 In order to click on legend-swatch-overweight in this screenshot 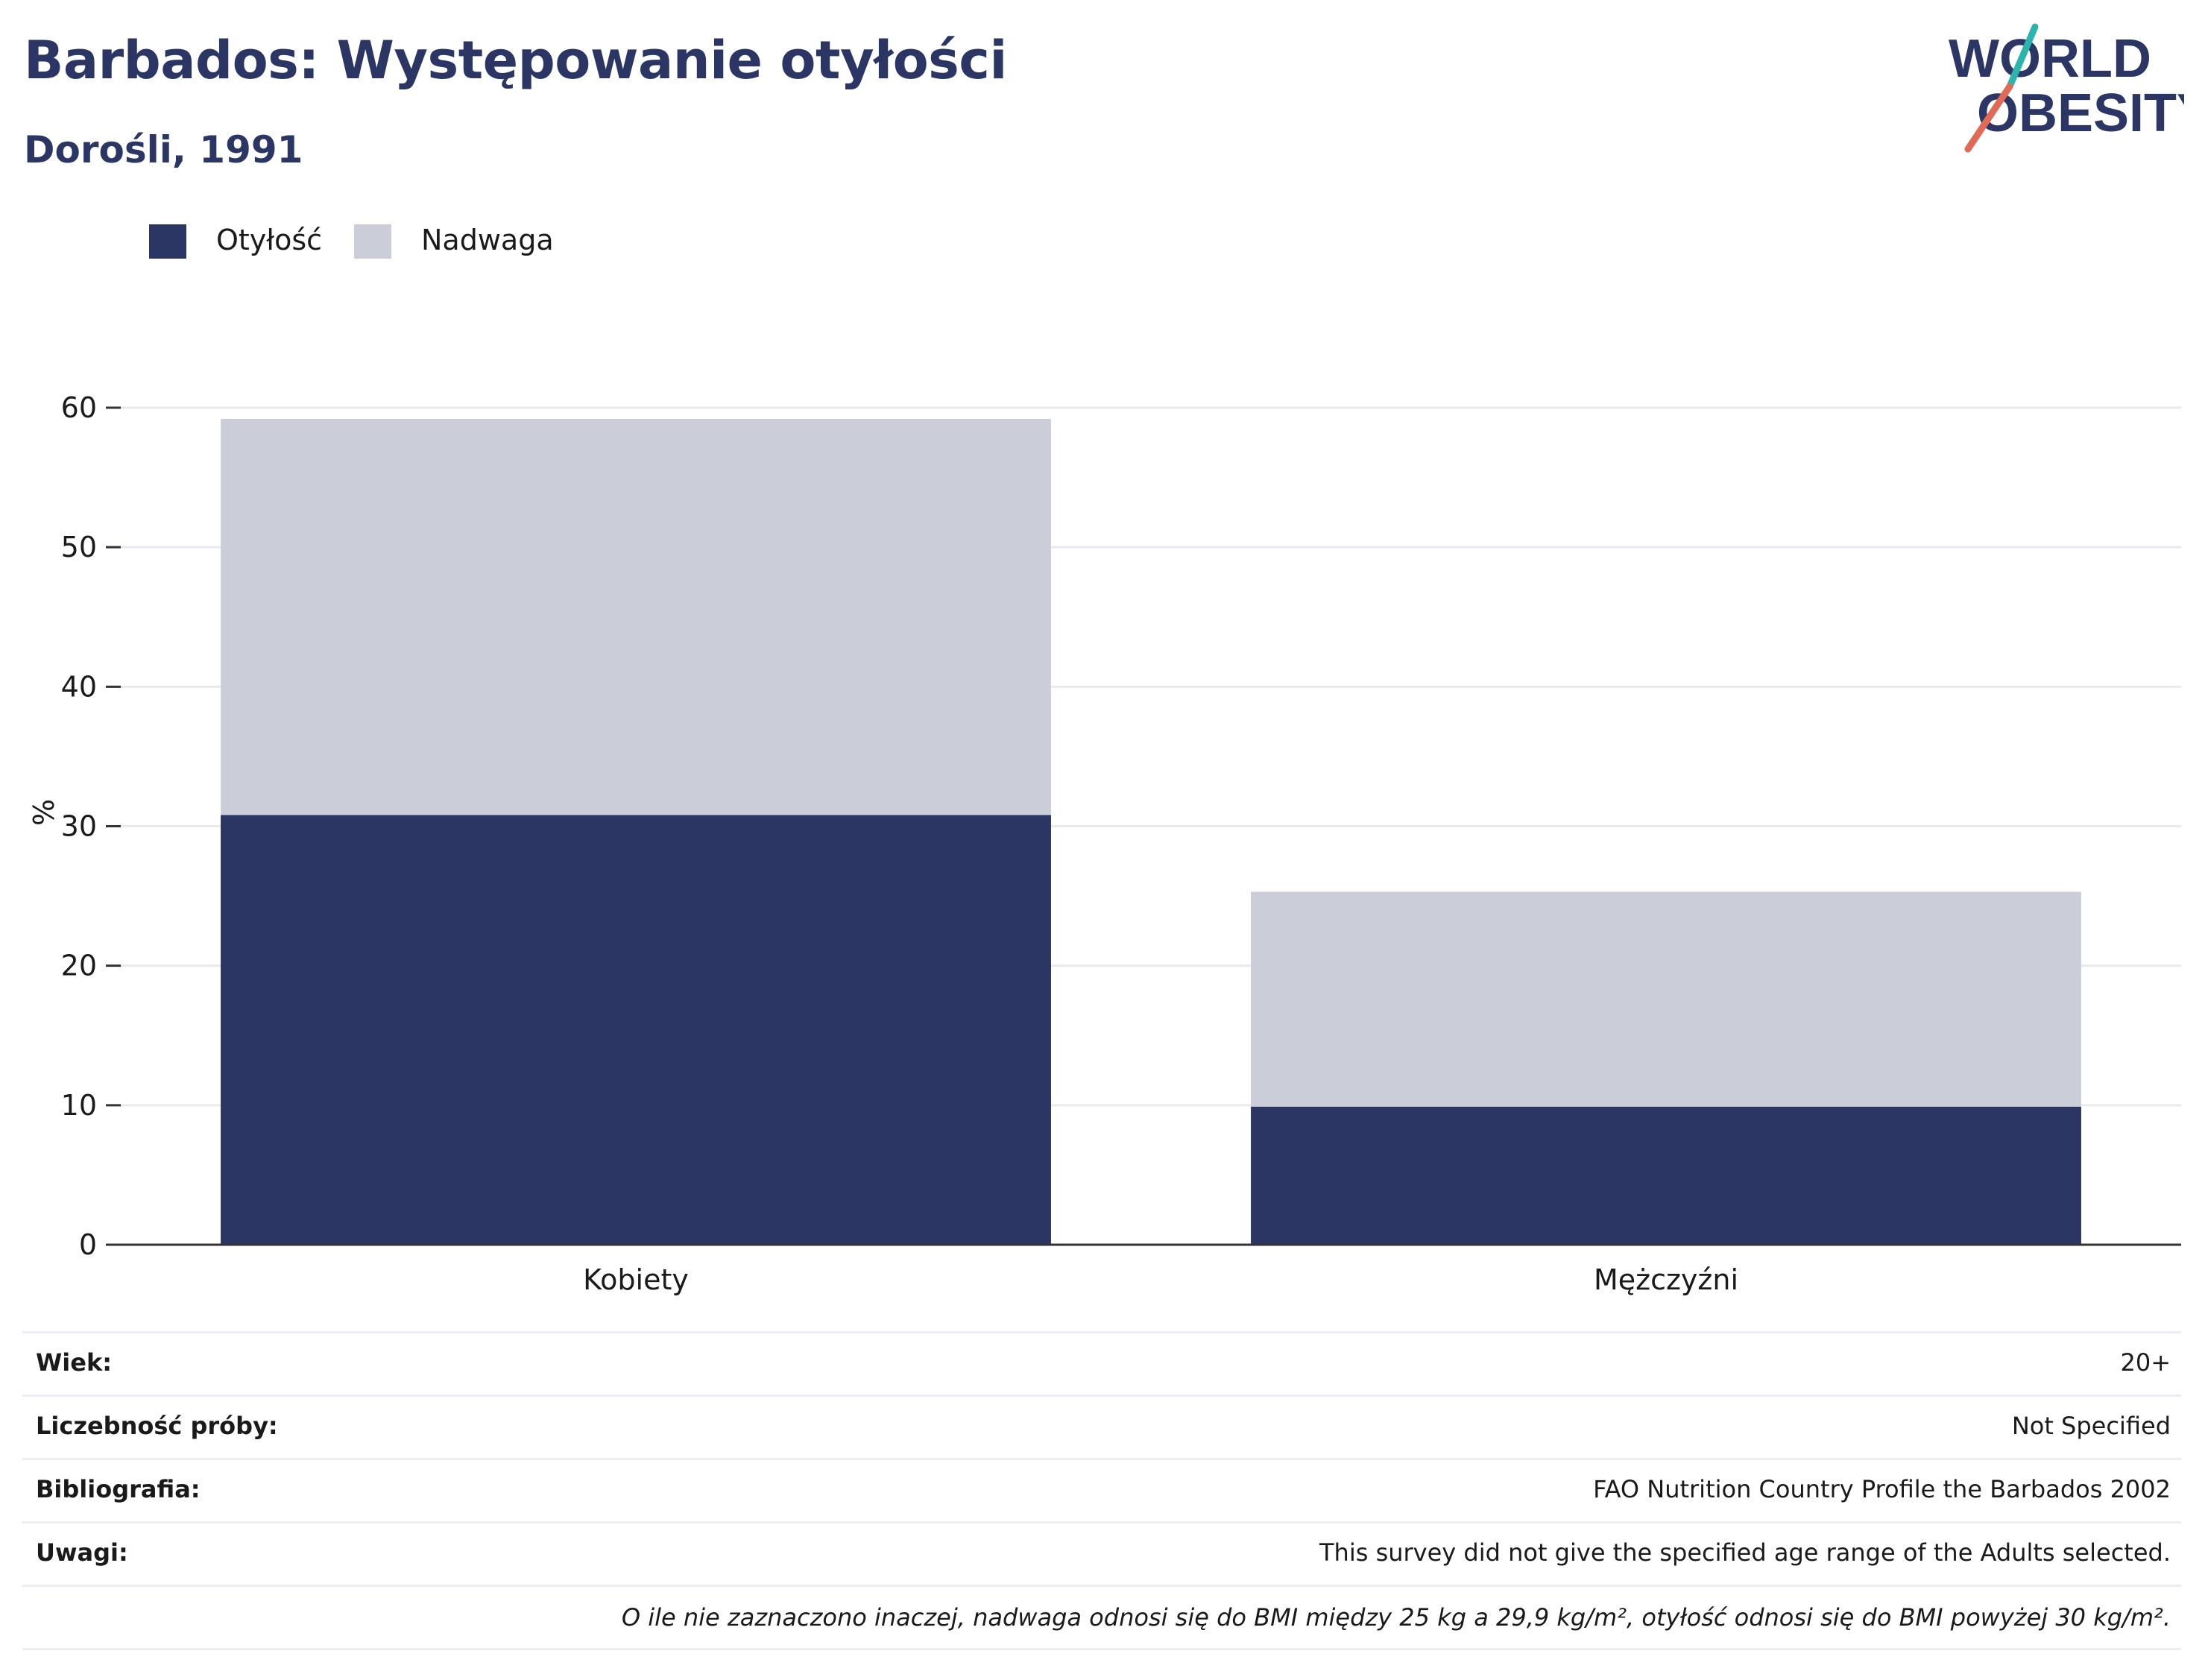, I will do `click(372, 241)`.